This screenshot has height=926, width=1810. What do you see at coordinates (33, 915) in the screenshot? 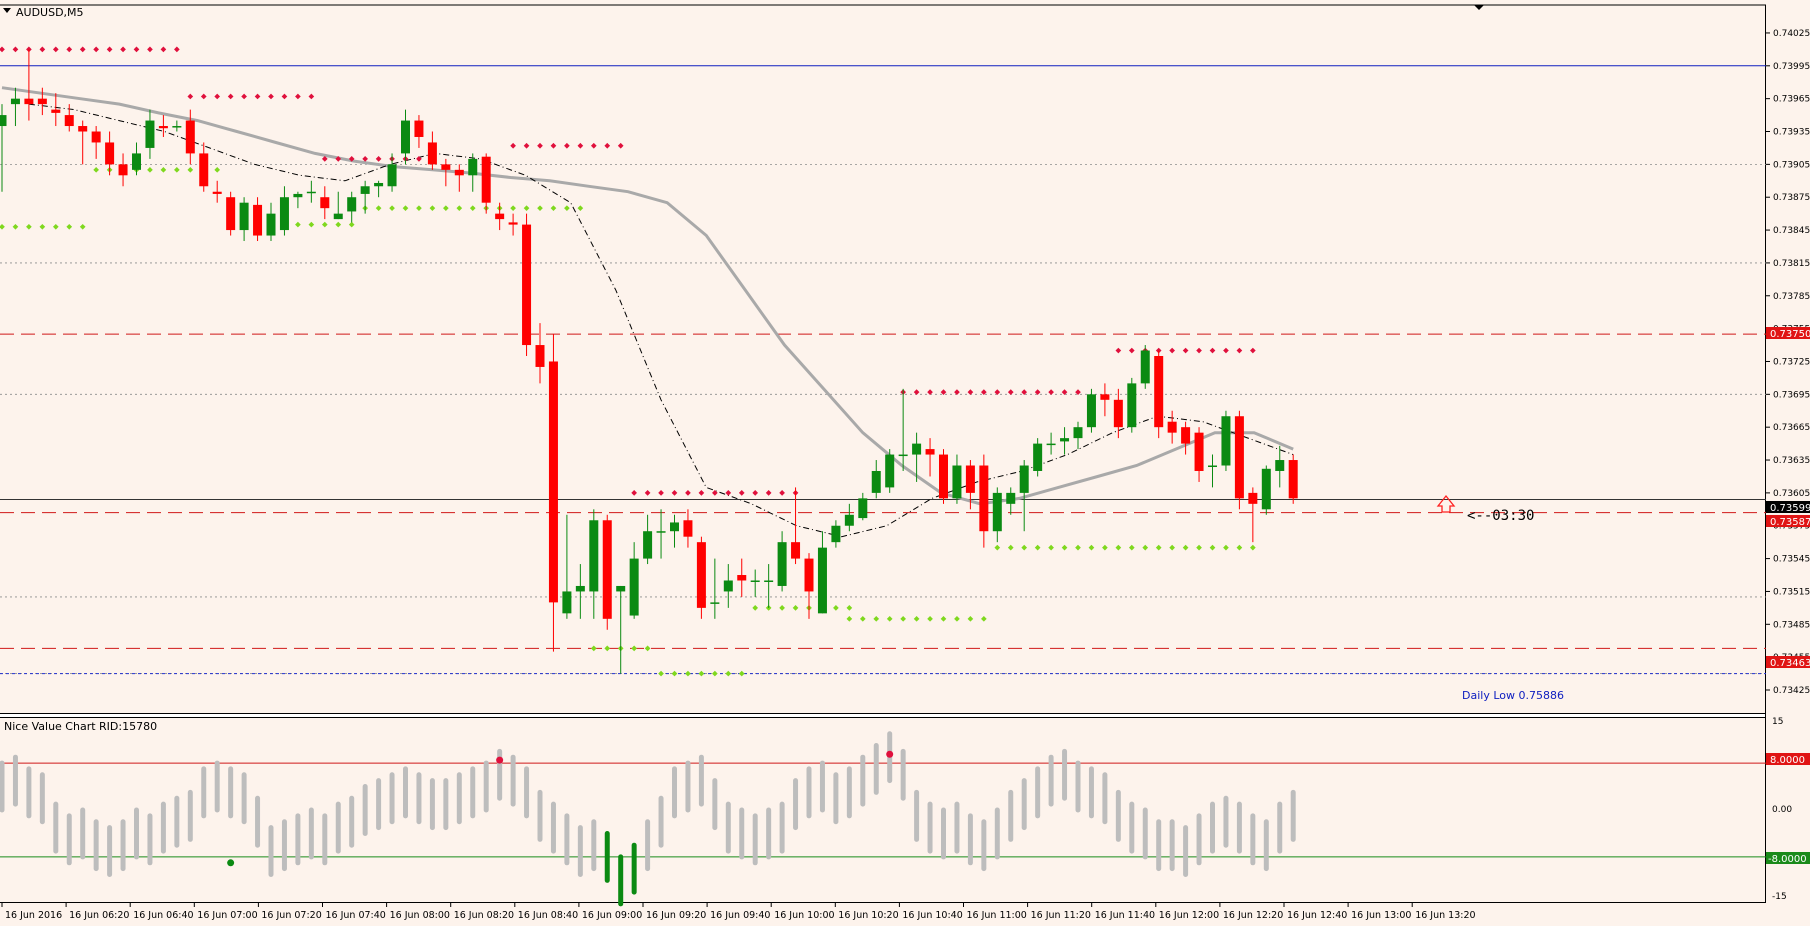
I see `time-tick-label: 16 Jun 2016` at bounding box center [33, 915].